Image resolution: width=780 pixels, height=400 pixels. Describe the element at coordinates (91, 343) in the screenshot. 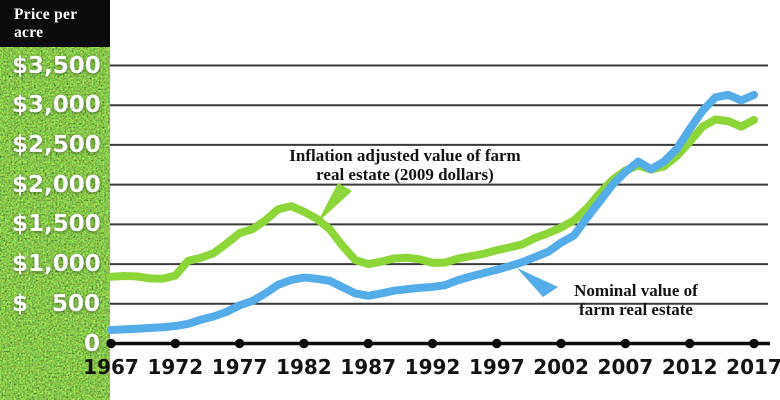

I see `y-axis-label: 0` at that location.